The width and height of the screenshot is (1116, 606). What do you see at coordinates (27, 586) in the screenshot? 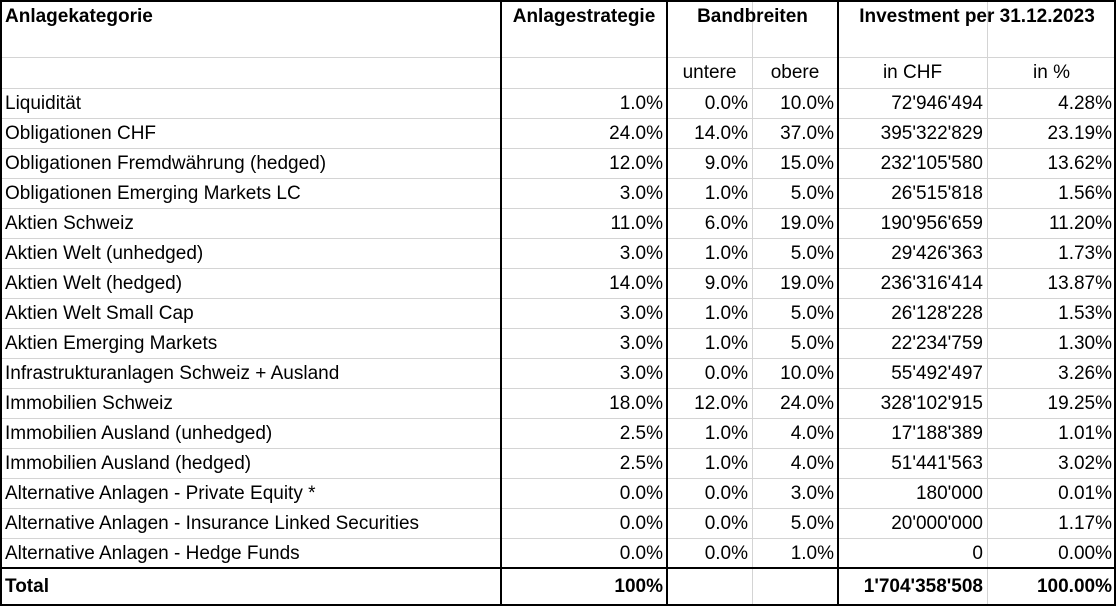
I see `total-label: Total` at bounding box center [27, 586].